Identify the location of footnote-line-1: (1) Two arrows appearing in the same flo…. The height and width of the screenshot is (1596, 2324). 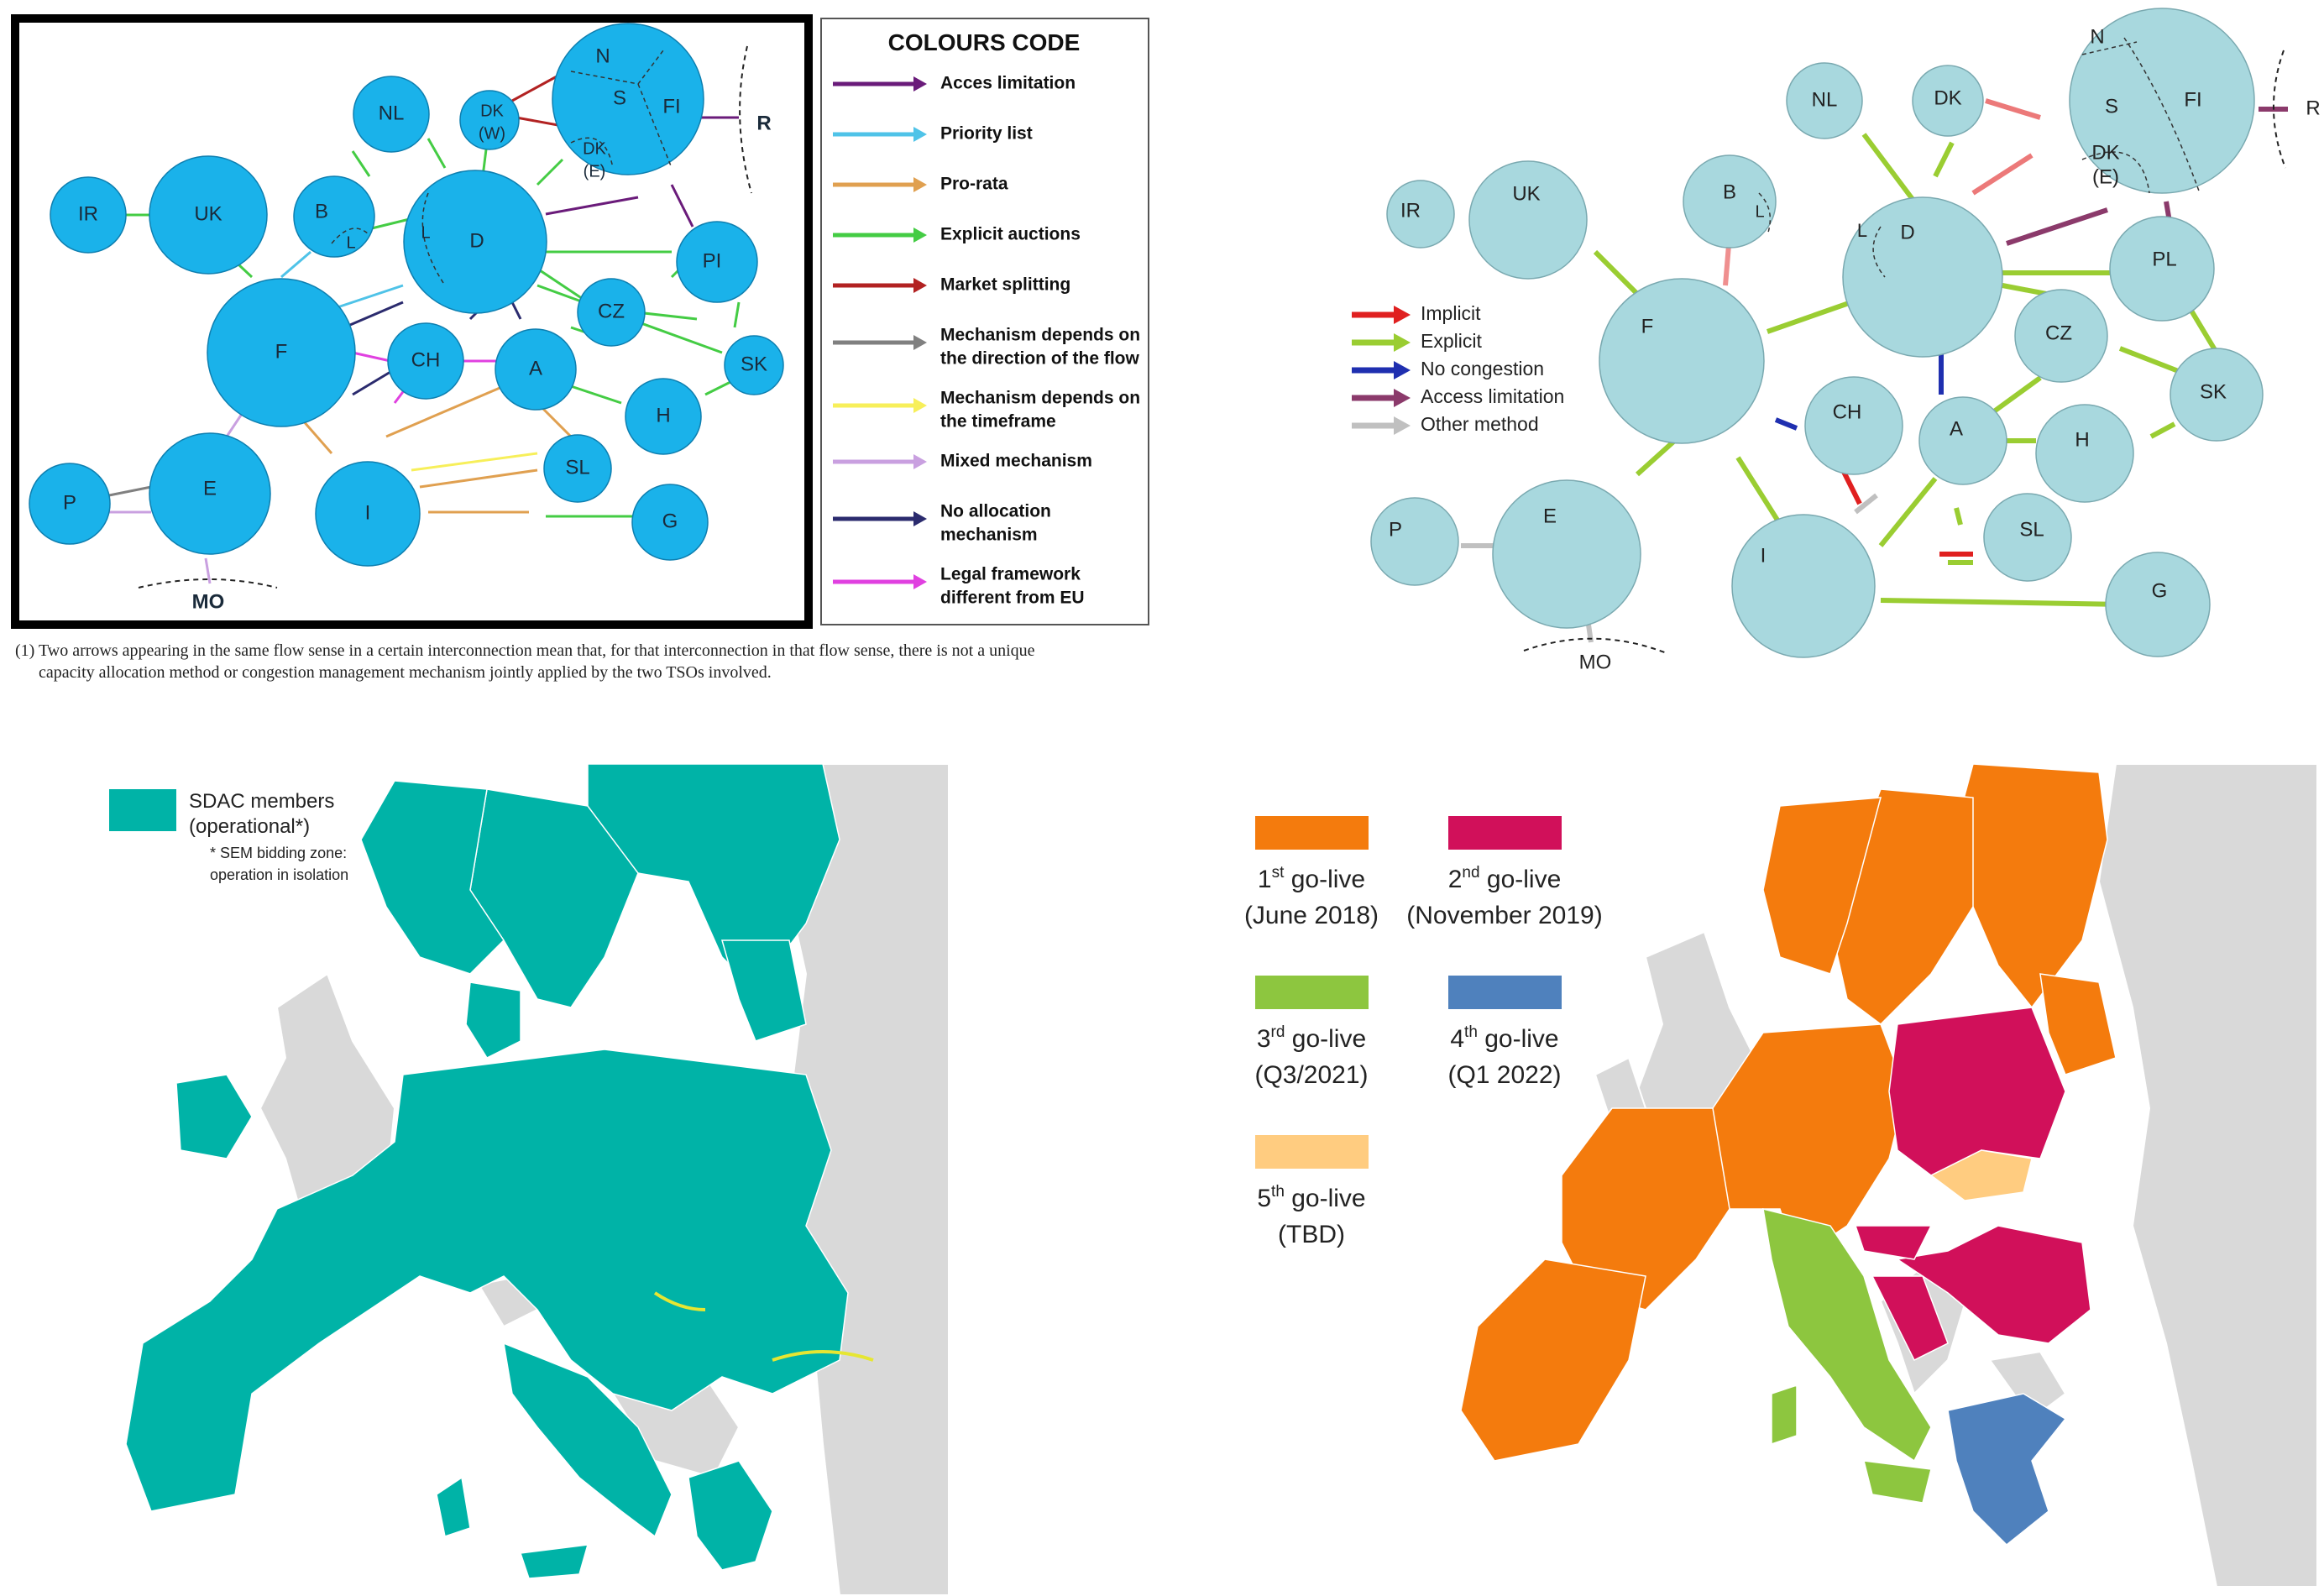
(525, 650).